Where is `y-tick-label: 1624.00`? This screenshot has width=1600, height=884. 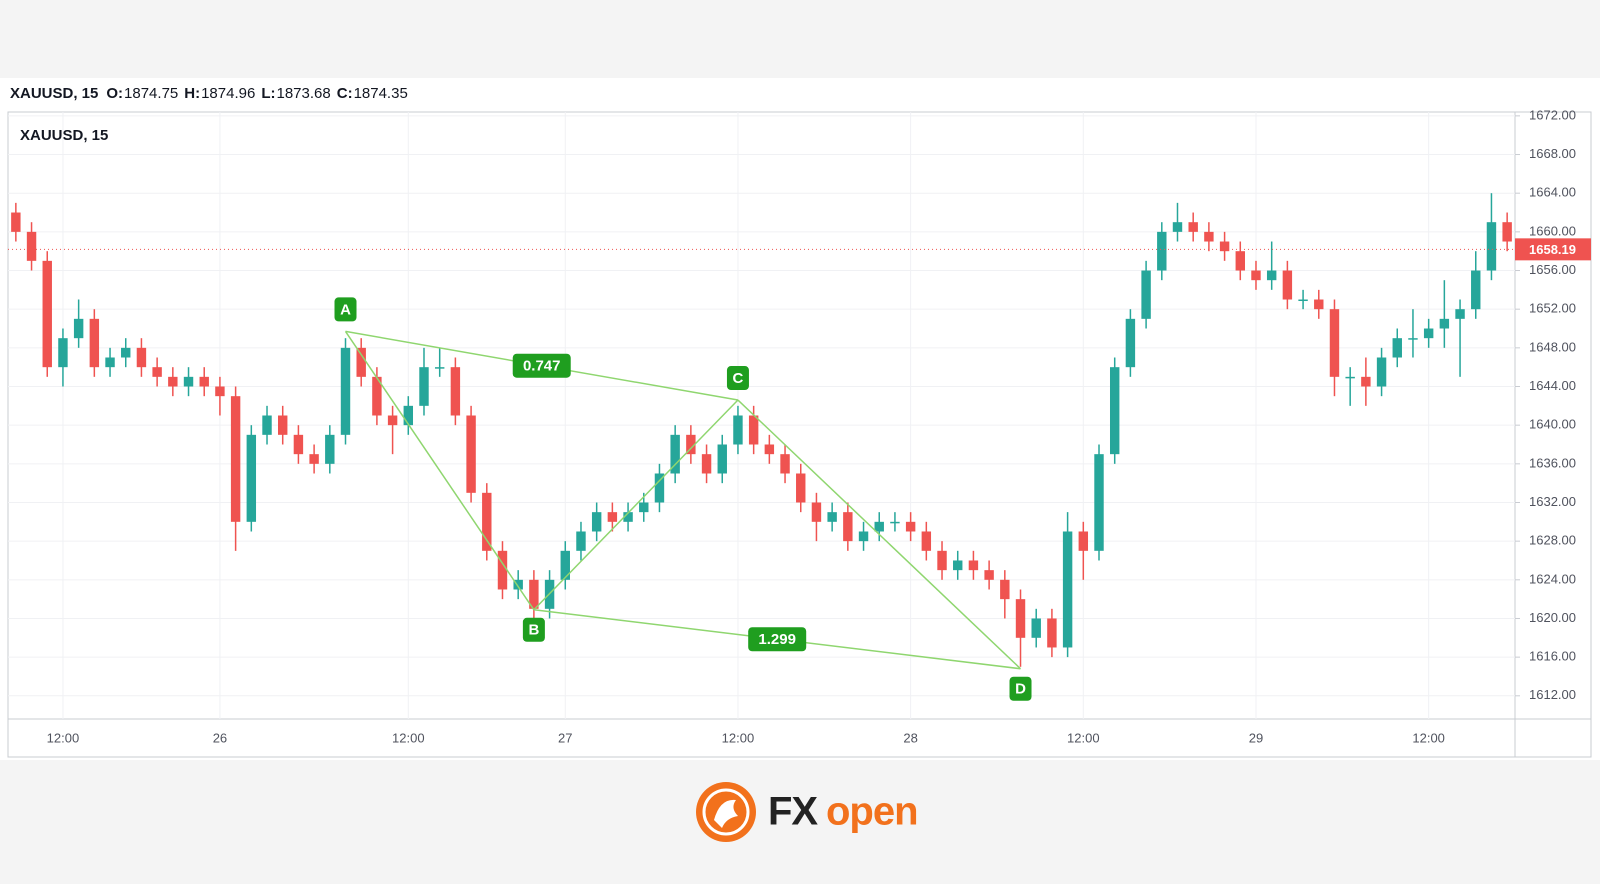
y-tick-label: 1624.00 is located at coordinates (1552, 578).